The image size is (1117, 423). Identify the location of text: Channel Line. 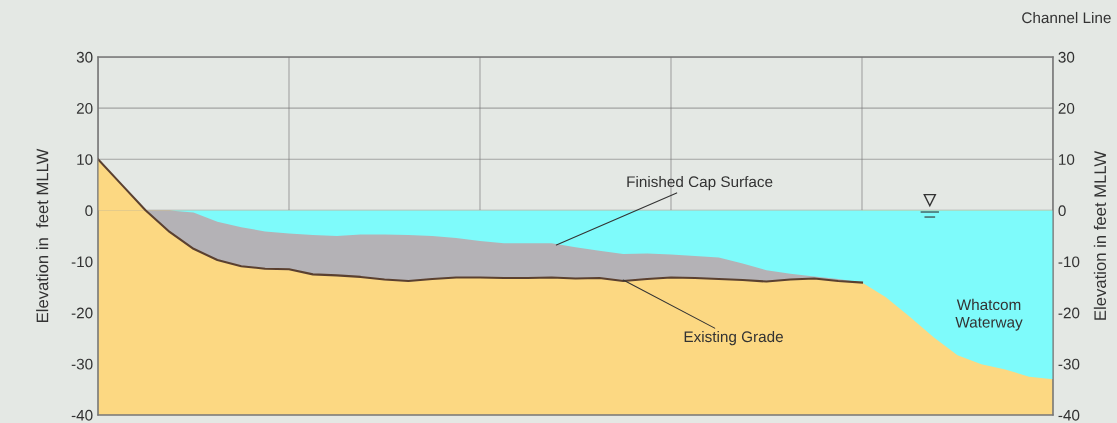
(1066, 17).